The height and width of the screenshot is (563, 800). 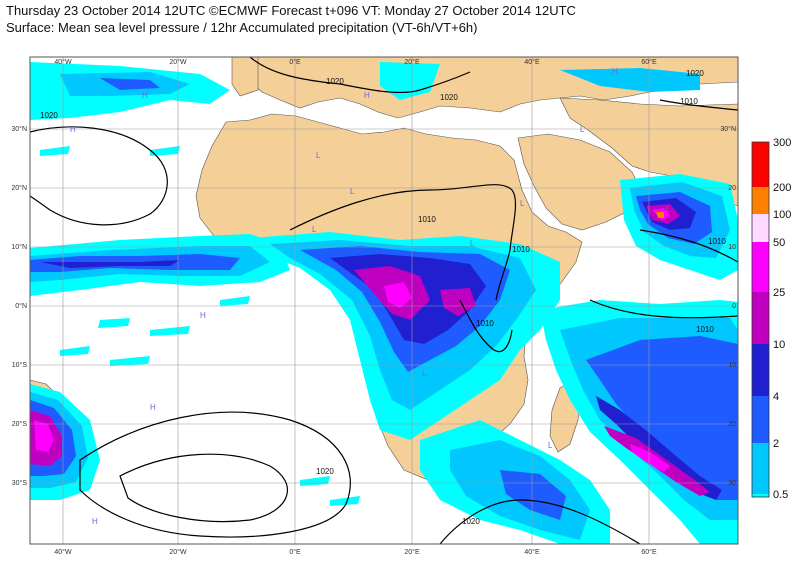 I want to click on land-arabia, so click(x=580, y=182).